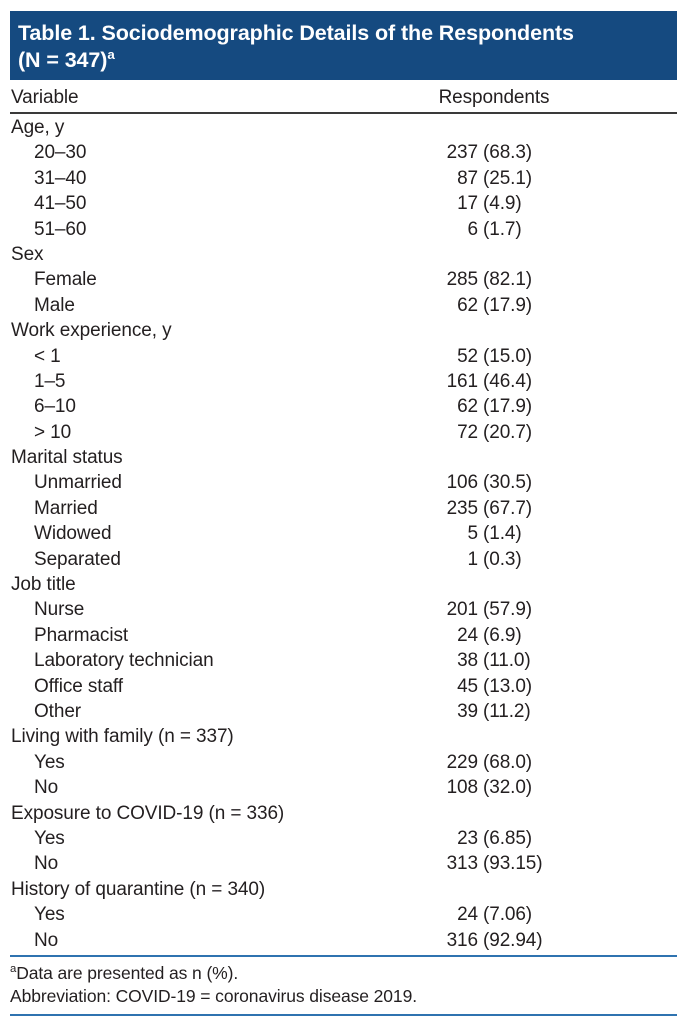  Describe the element at coordinates (467, 407) in the screenshot. I see `row-value-count: 62` at that location.